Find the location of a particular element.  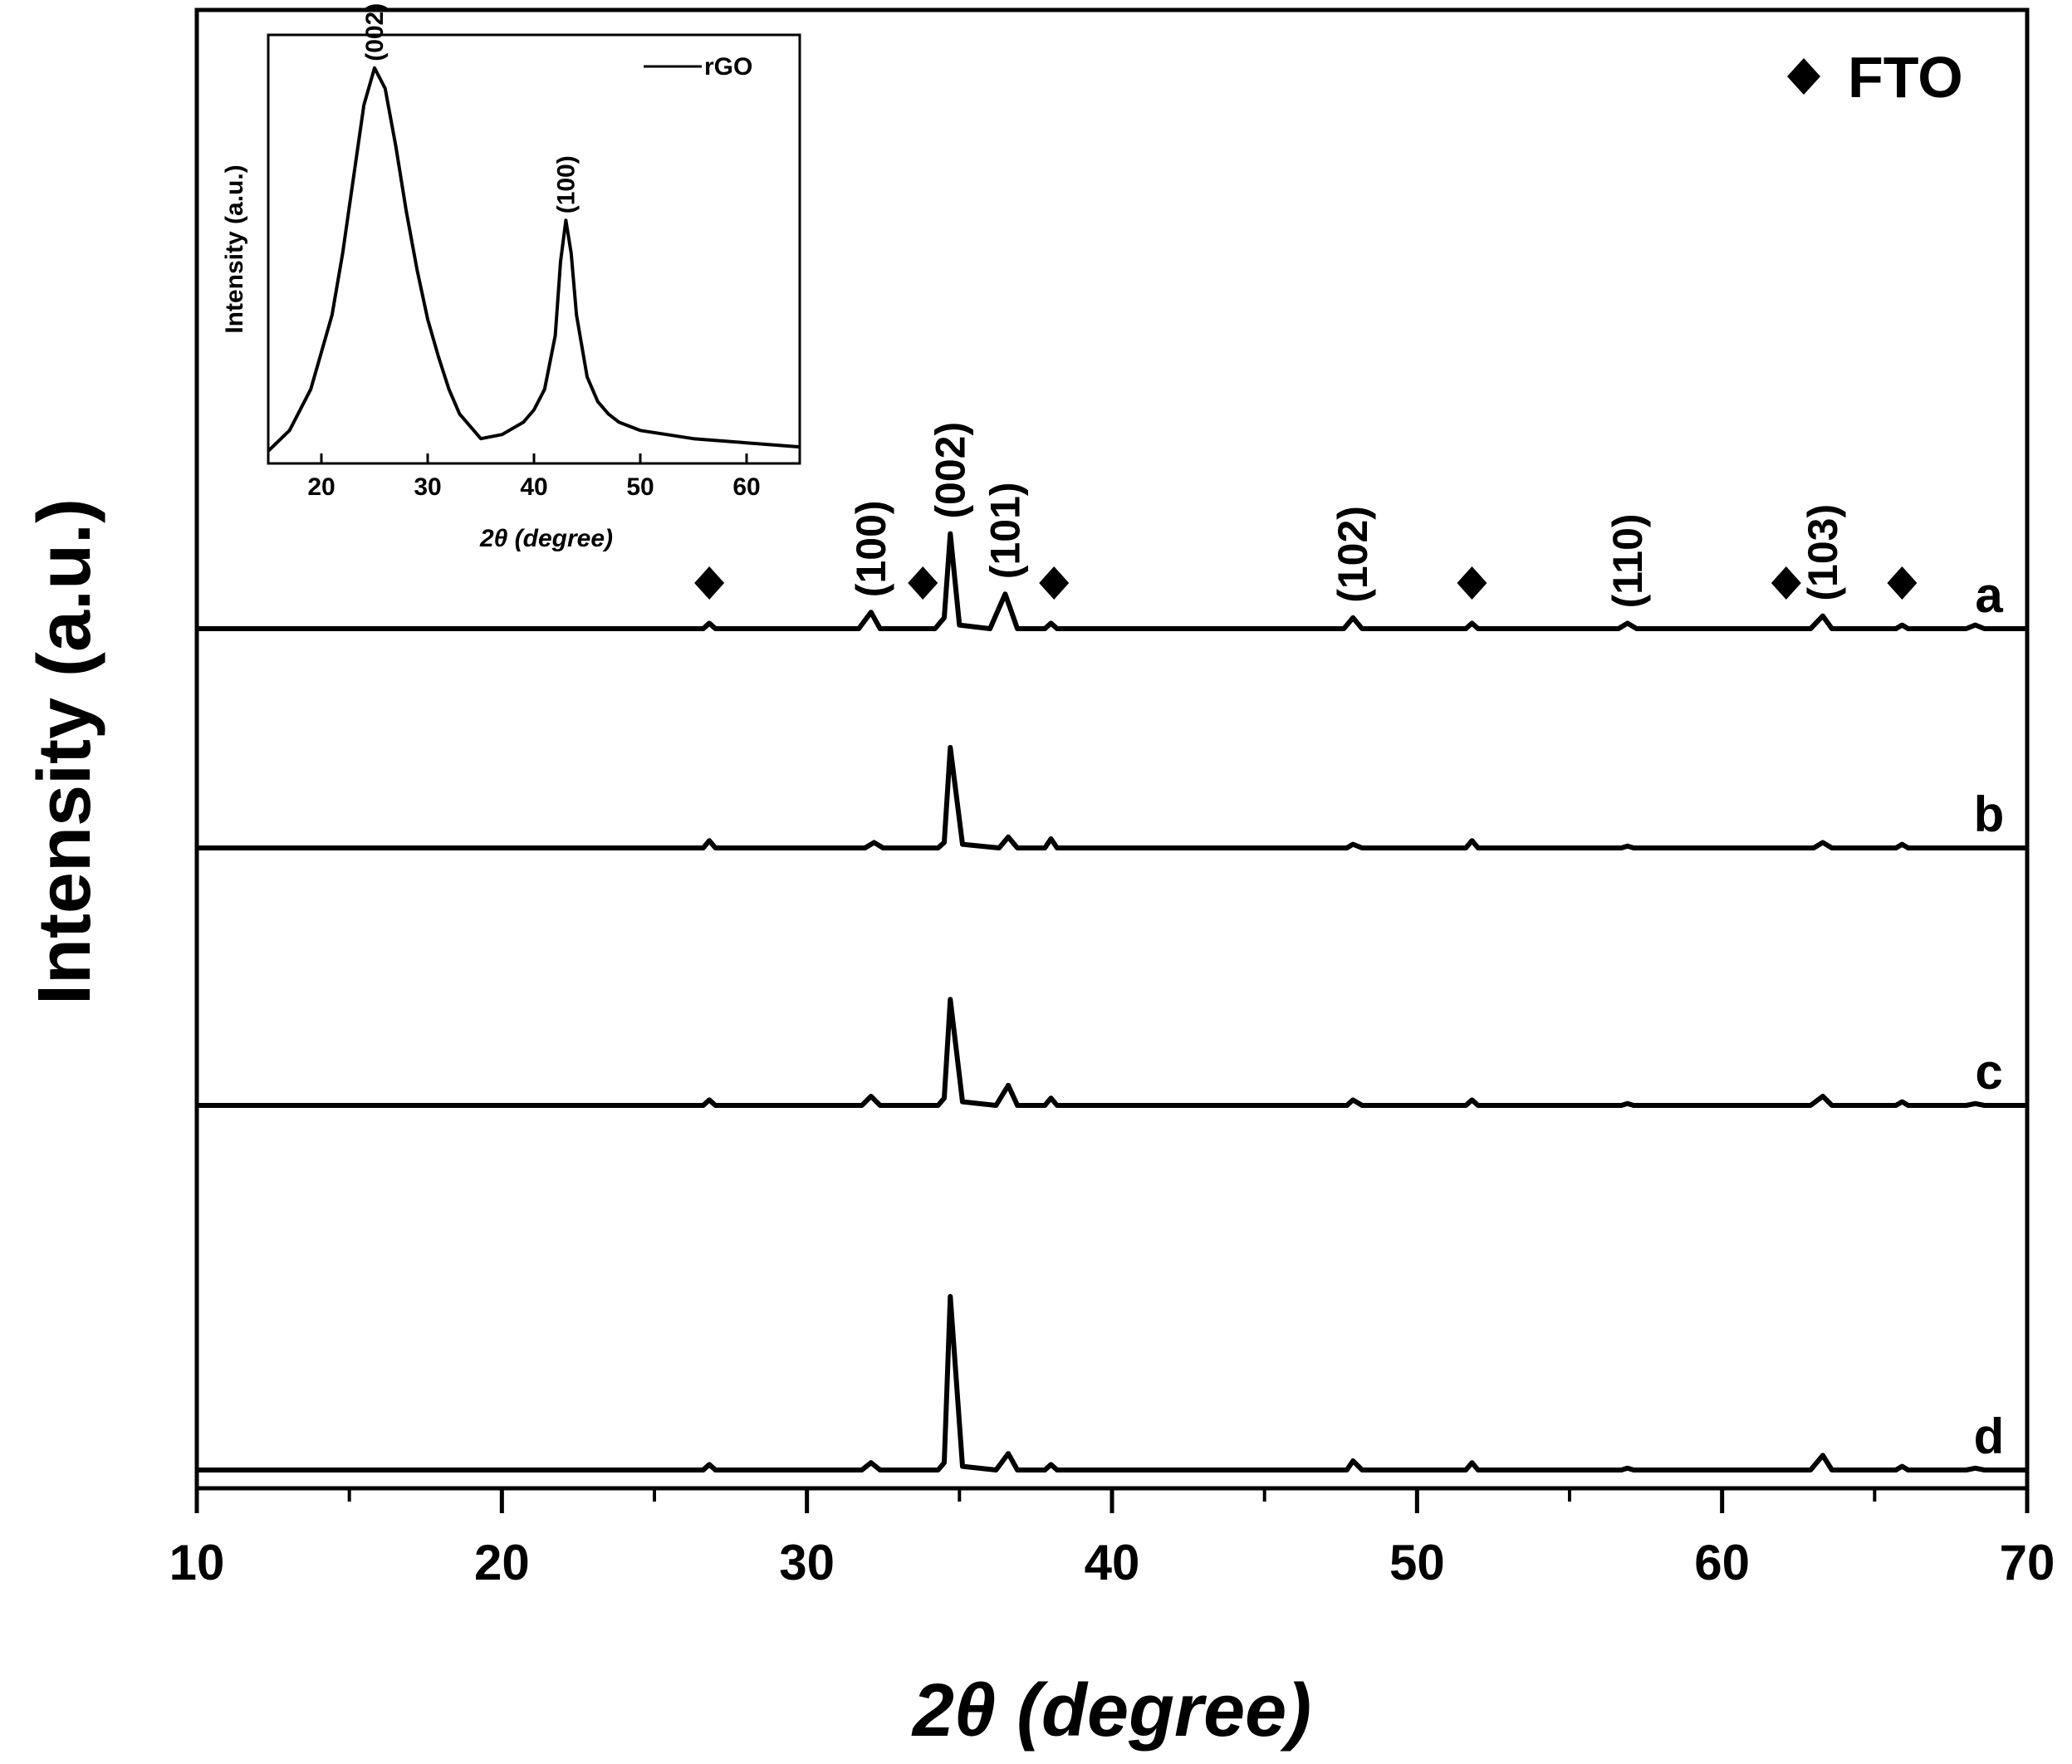

inset-rgo-line is located at coordinates (534, 259).